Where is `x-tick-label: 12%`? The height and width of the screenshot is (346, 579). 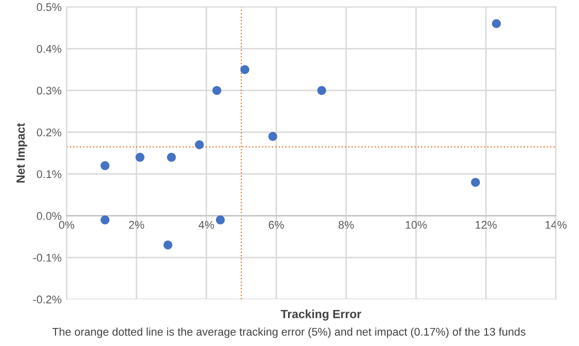 x-tick-label: 12% is located at coordinates (486, 224).